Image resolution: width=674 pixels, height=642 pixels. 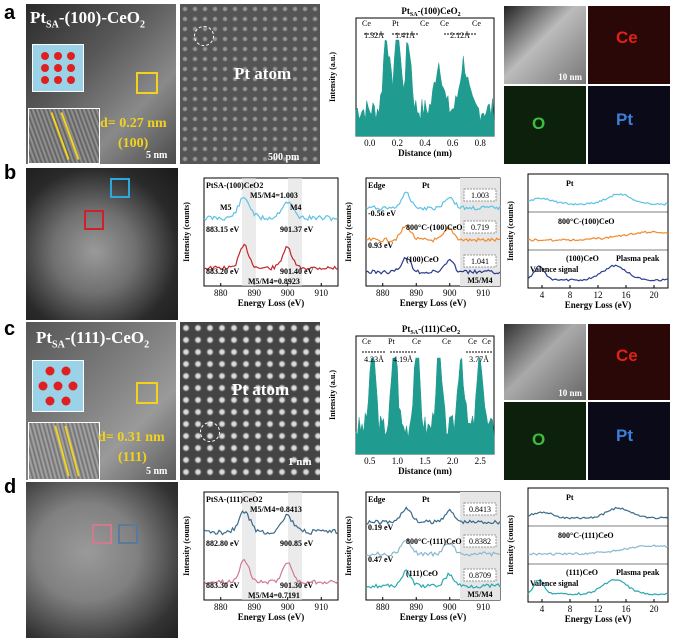 I want to click on edge-label: Edge, so click(x=377, y=185).